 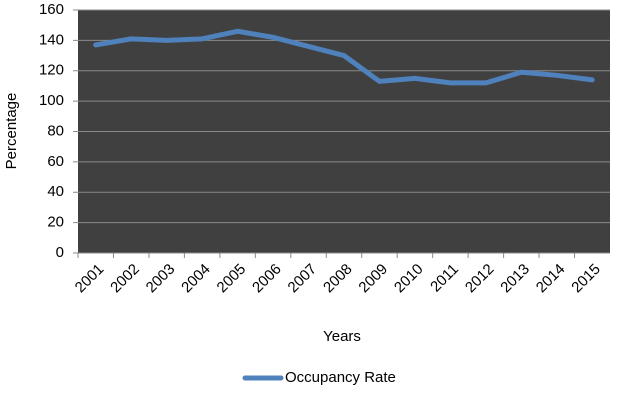 What do you see at coordinates (586, 279) in the screenshot?
I see `x-tick-label: 2015` at bounding box center [586, 279].